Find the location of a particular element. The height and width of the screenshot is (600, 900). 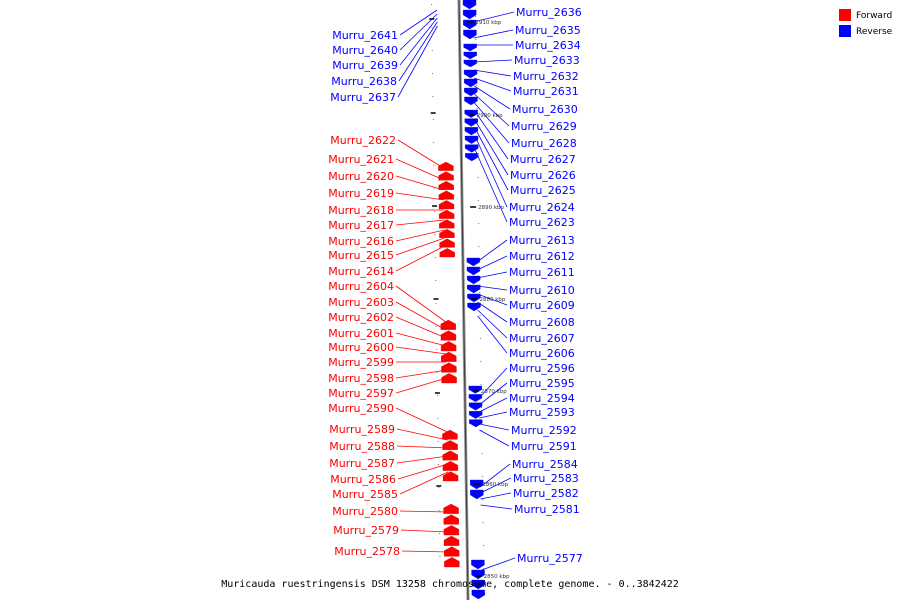

forward-gene-label: Murru_2600 is located at coordinates (361, 347).